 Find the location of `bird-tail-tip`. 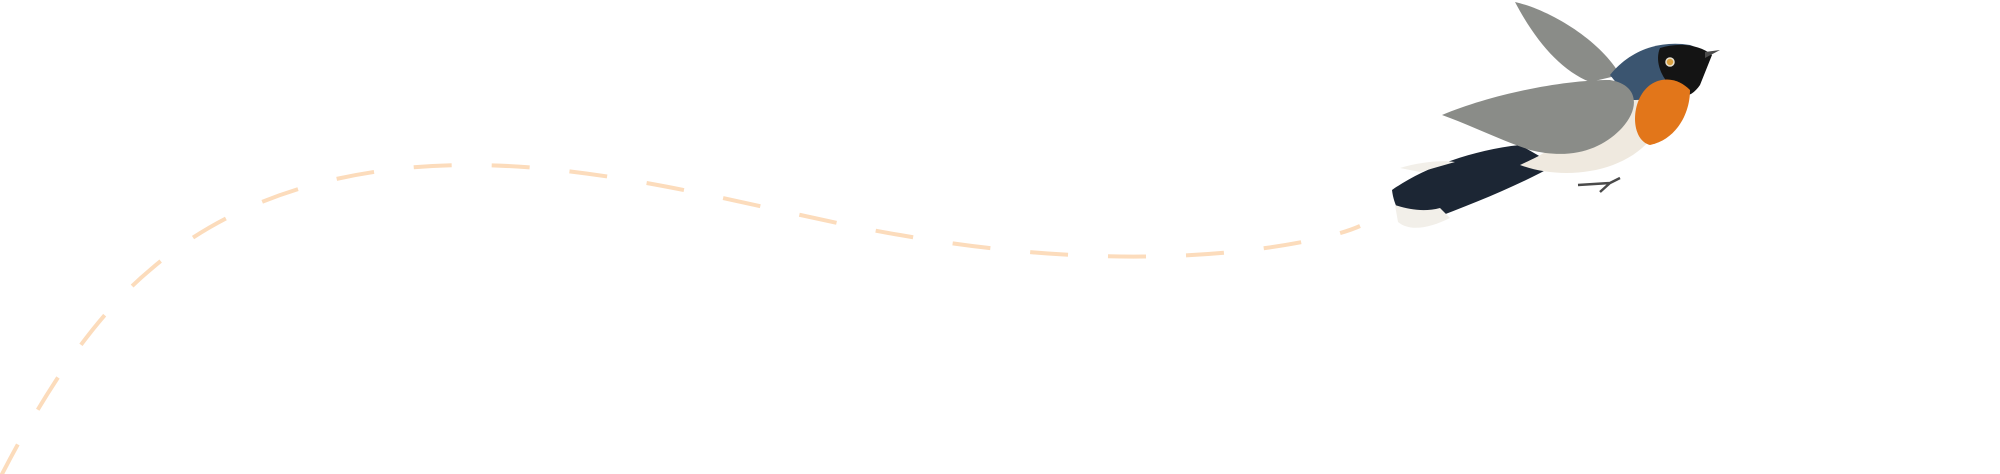

bird-tail-tip is located at coordinates (1422, 216).